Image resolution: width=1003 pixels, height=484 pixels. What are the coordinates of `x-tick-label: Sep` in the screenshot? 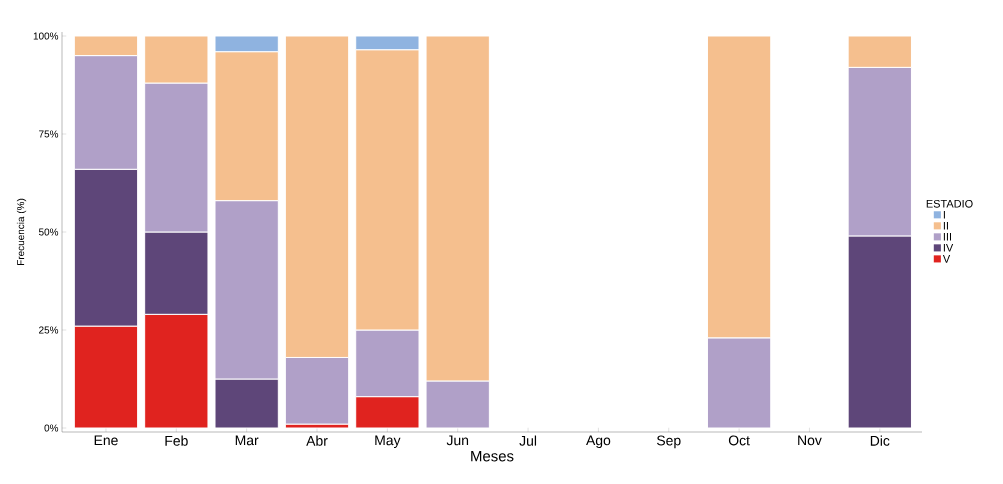 It's located at (668, 442).